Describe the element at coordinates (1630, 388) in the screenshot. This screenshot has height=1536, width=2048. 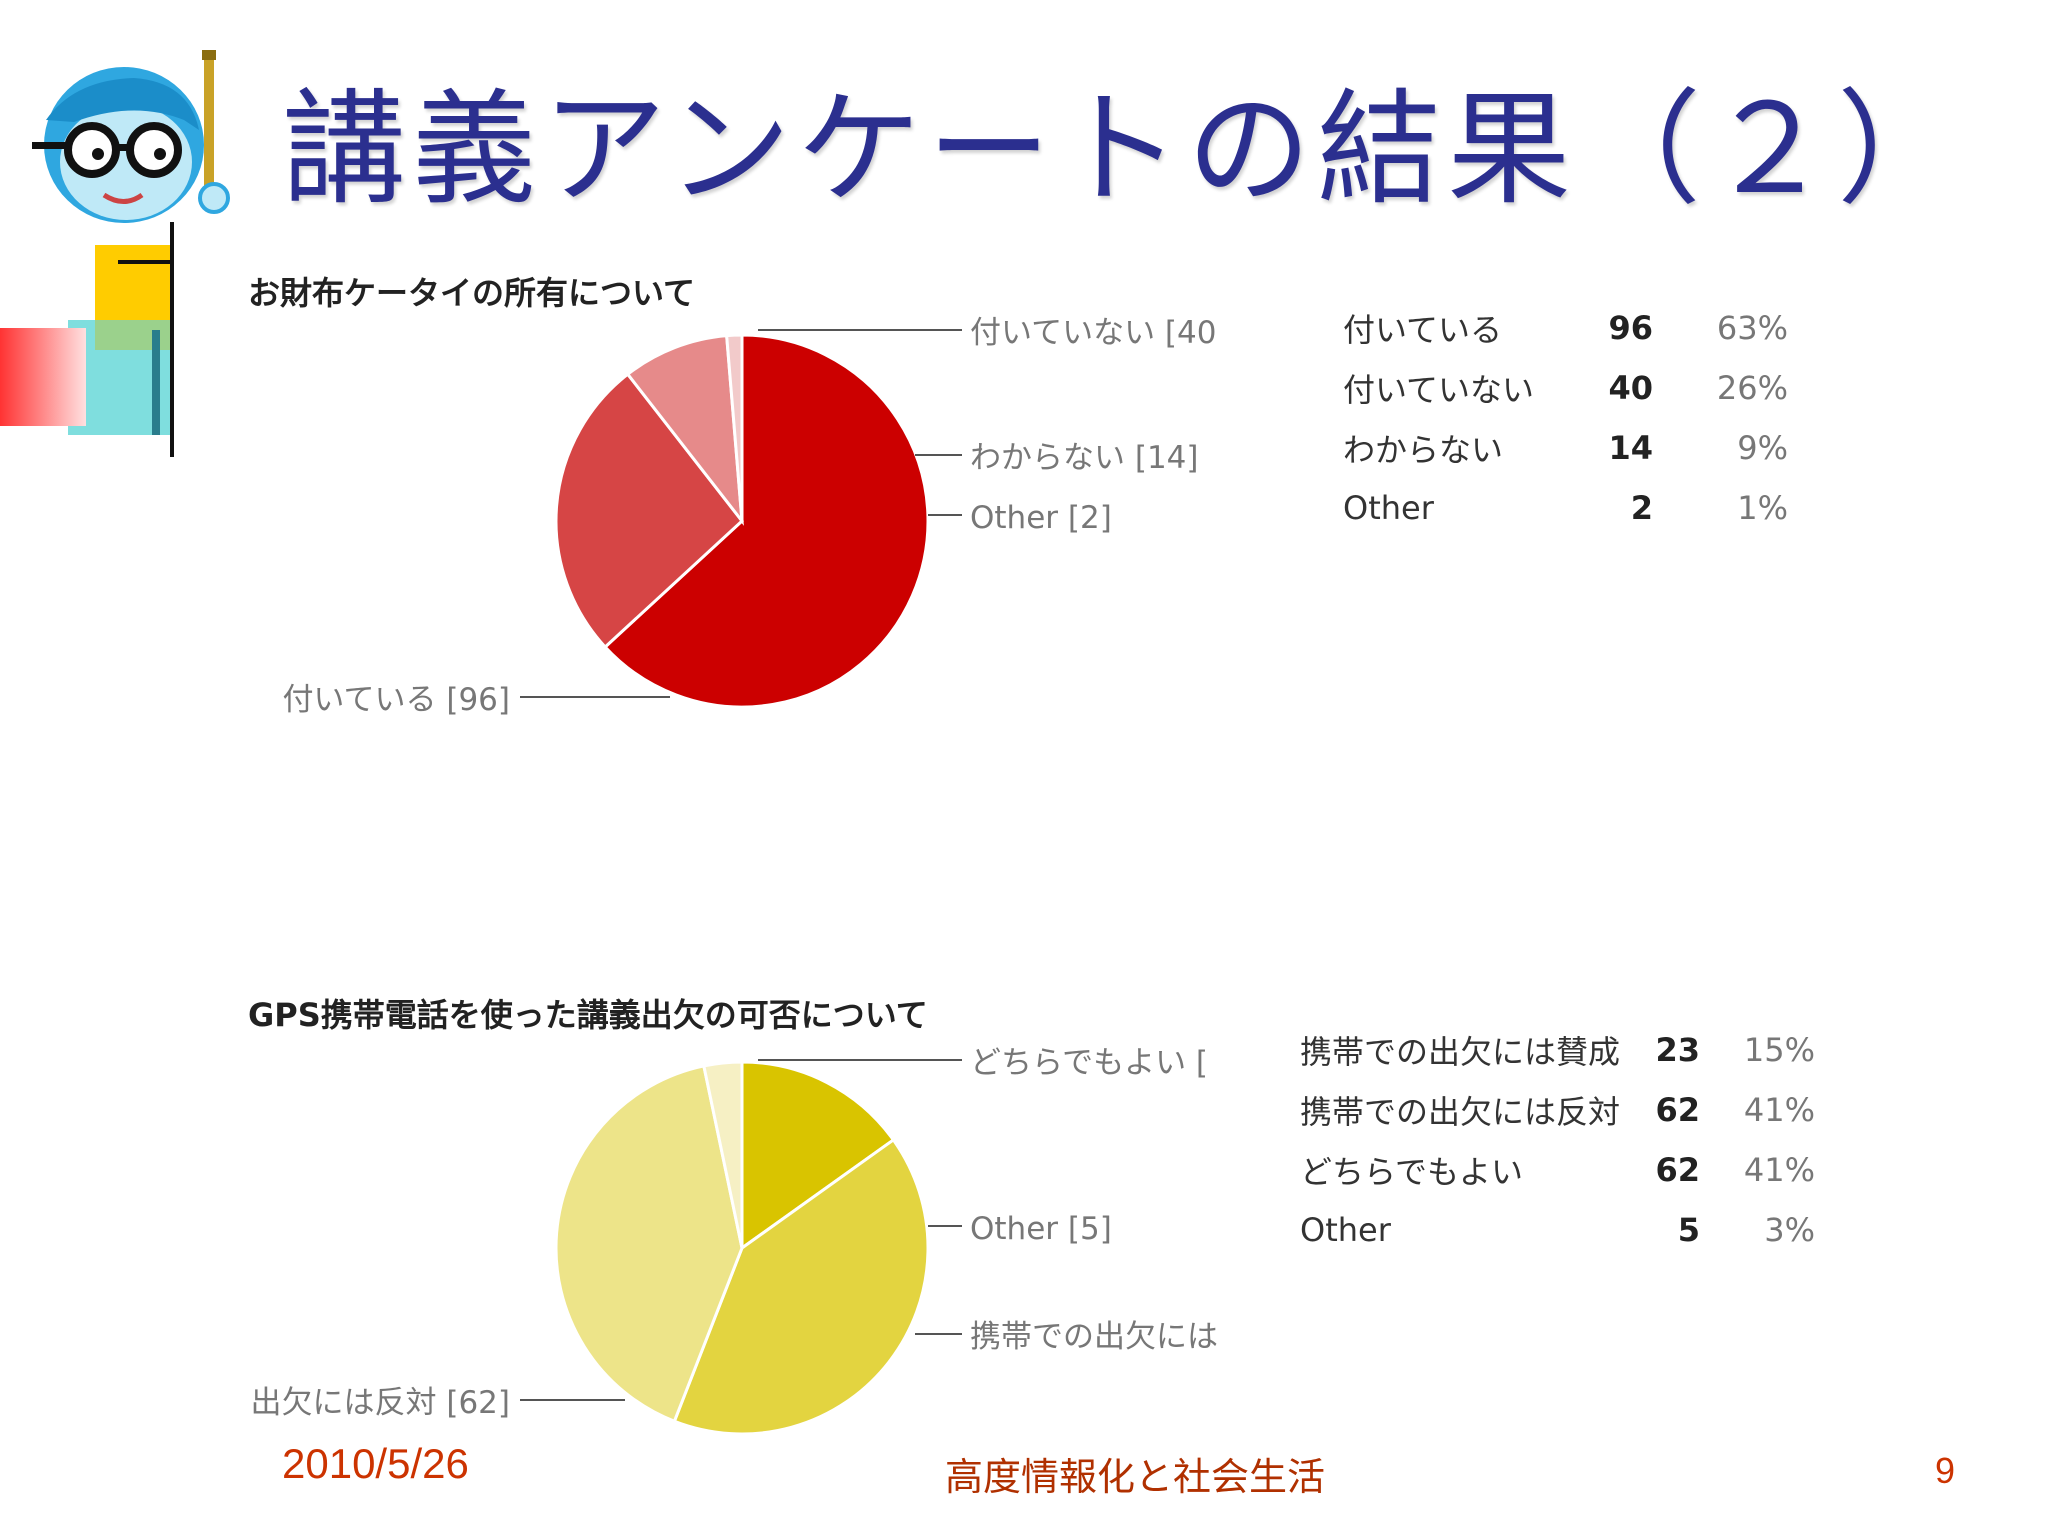
I see `legend-count: 40` at that location.